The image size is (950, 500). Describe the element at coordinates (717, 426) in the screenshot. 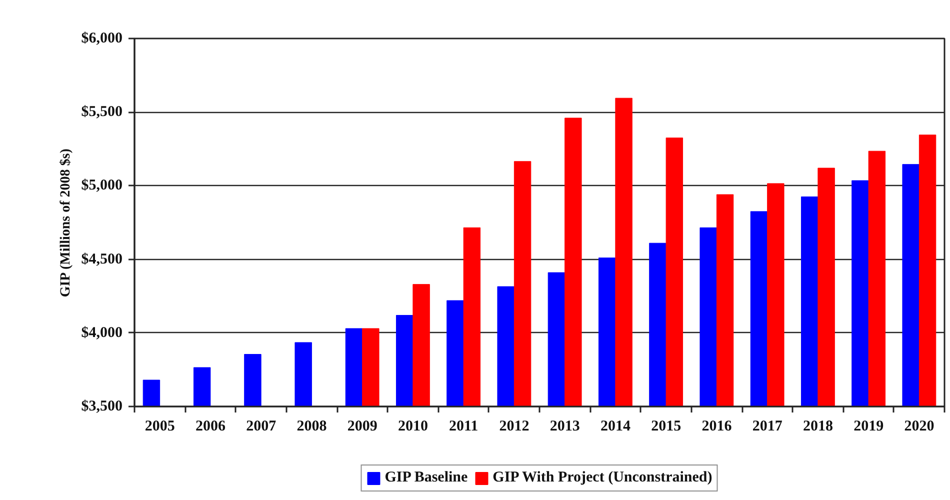

I see `x-tick-label: 2016` at that location.